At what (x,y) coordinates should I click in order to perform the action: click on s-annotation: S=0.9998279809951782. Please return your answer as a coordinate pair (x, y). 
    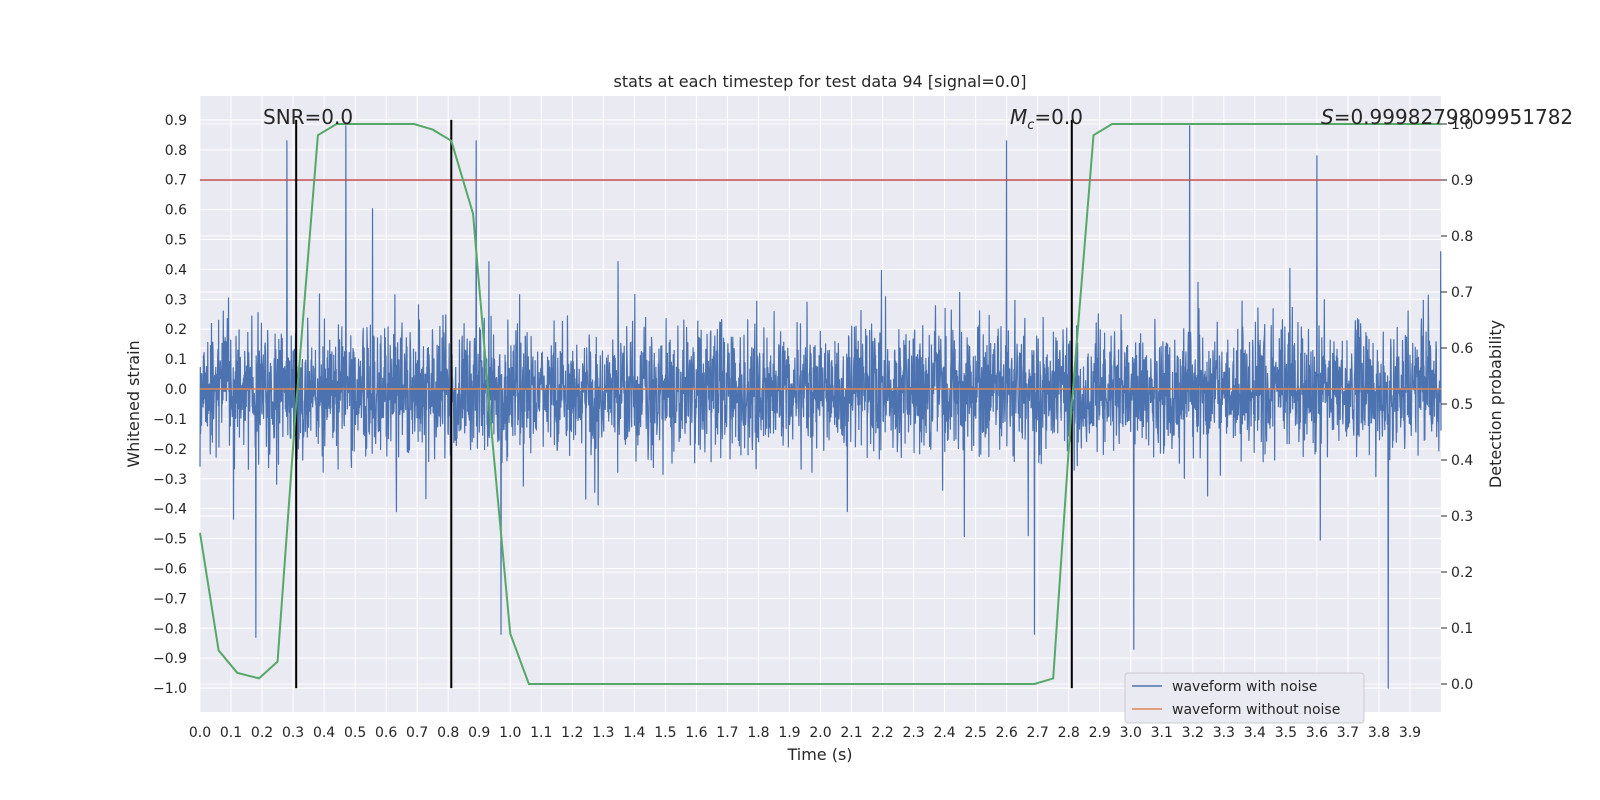
    Looking at the image, I should click on (1447, 117).